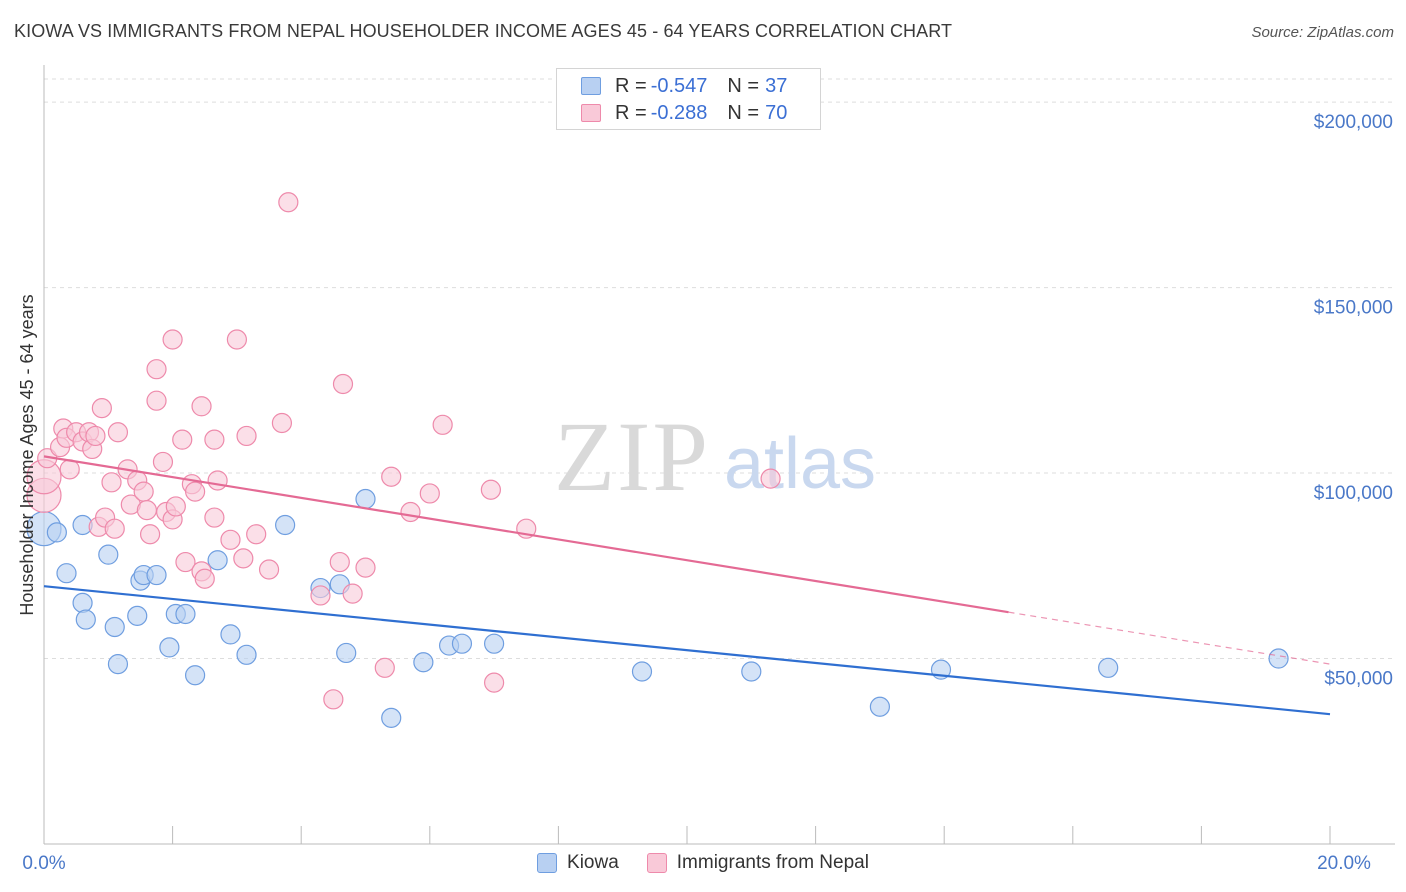 This screenshot has height=892, width=1406. What do you see at coordinates (27, 454) in the screenshot?
I see `y-axis-label: Householder Income Ages 45 - 64 years` at bounding box center [27, 454].